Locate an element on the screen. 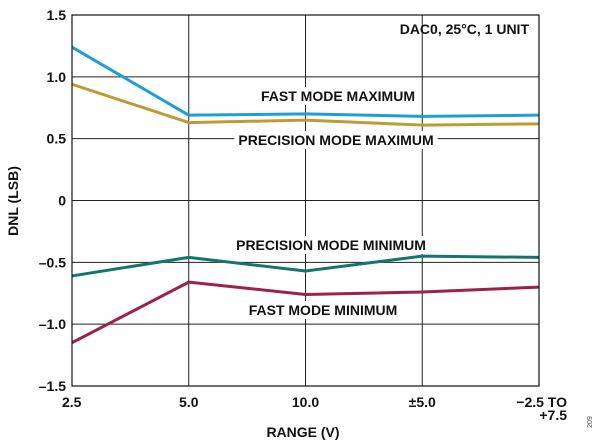 The image size is (596, 440). x-tick-label: 10.0 is located at coordinates (305, 402).